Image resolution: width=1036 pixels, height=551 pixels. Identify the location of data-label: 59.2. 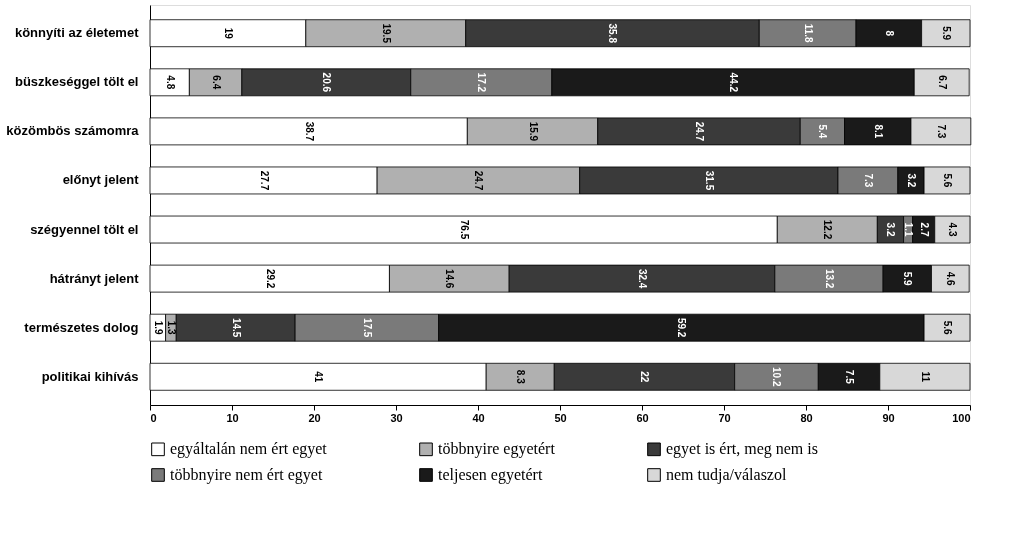
(682, 327).